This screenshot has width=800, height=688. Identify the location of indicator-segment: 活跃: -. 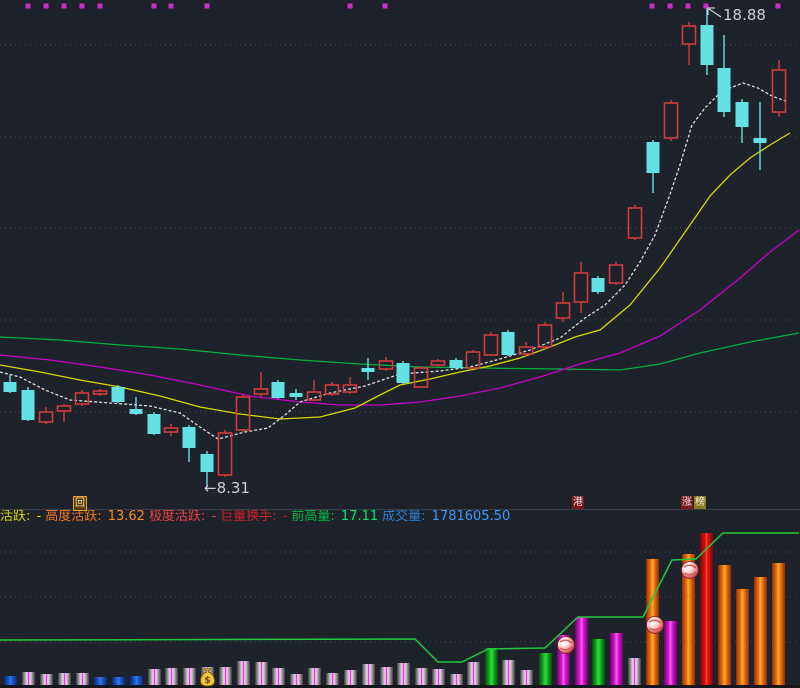
(21, 517).